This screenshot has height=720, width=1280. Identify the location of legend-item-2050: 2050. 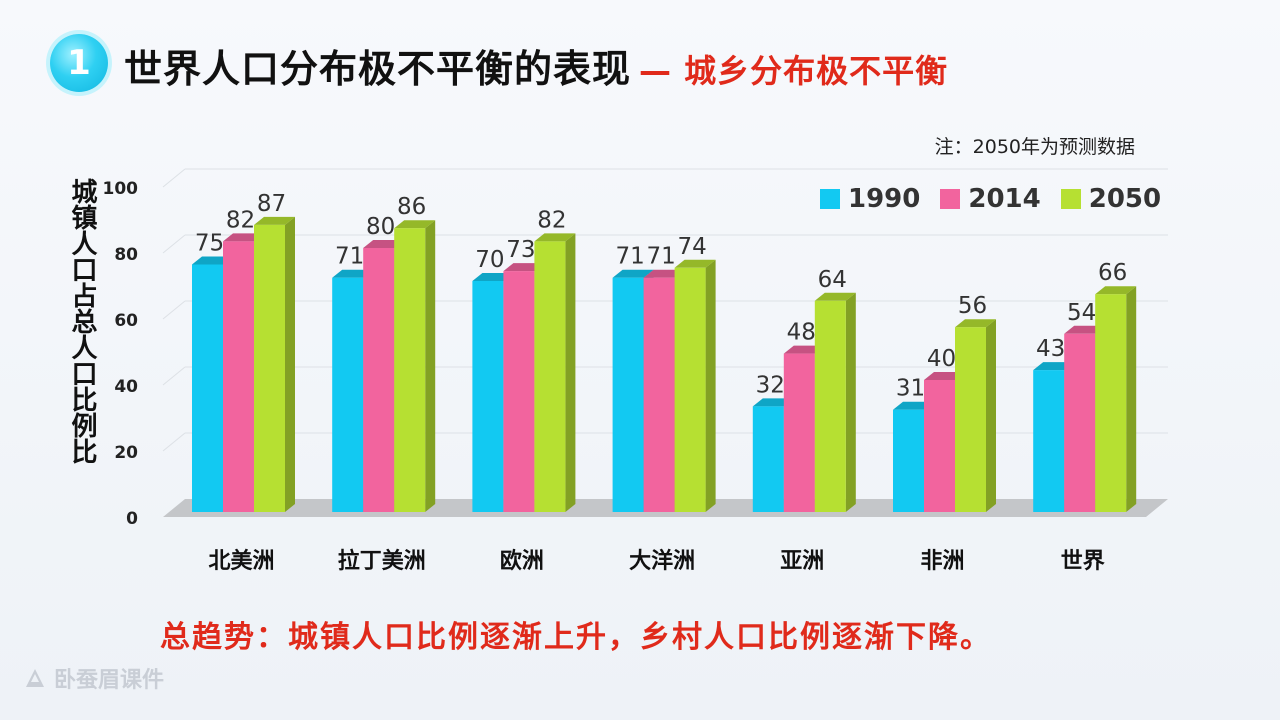
(1111, 199).